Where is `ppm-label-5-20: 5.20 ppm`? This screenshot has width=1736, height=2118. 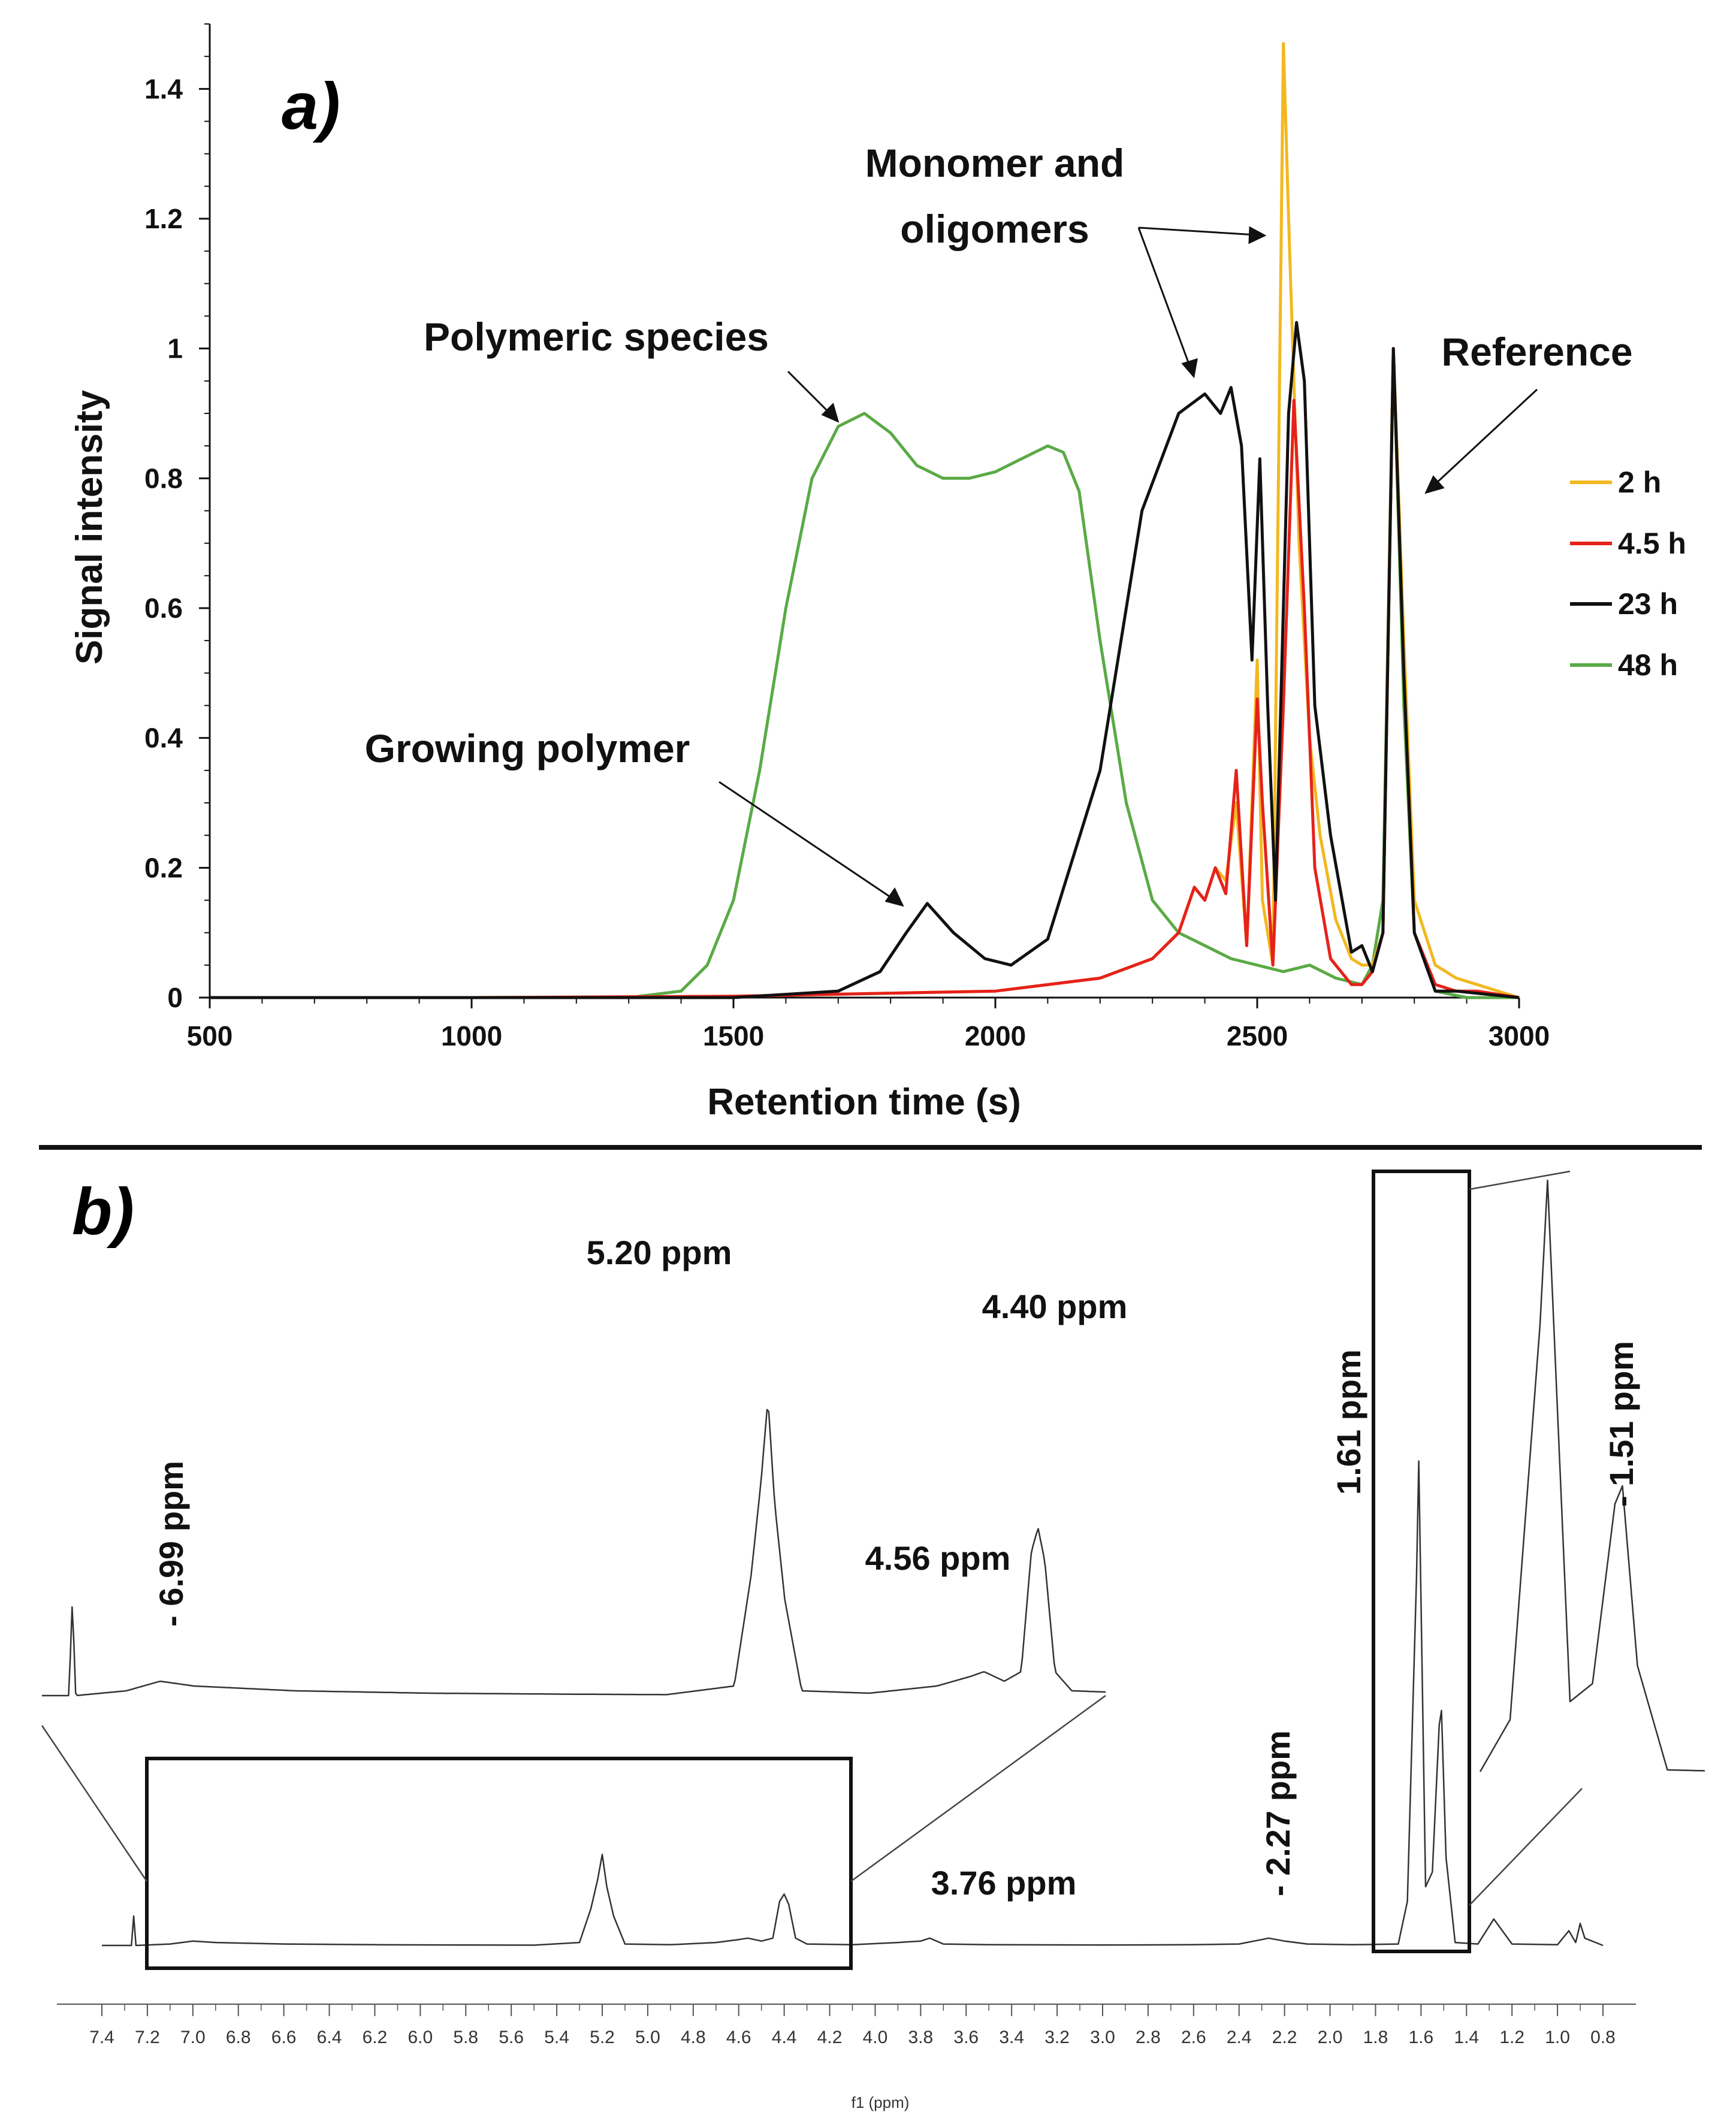
ppm-label-5-20: 5.20 ppm is located at coordinates (659, 1252).